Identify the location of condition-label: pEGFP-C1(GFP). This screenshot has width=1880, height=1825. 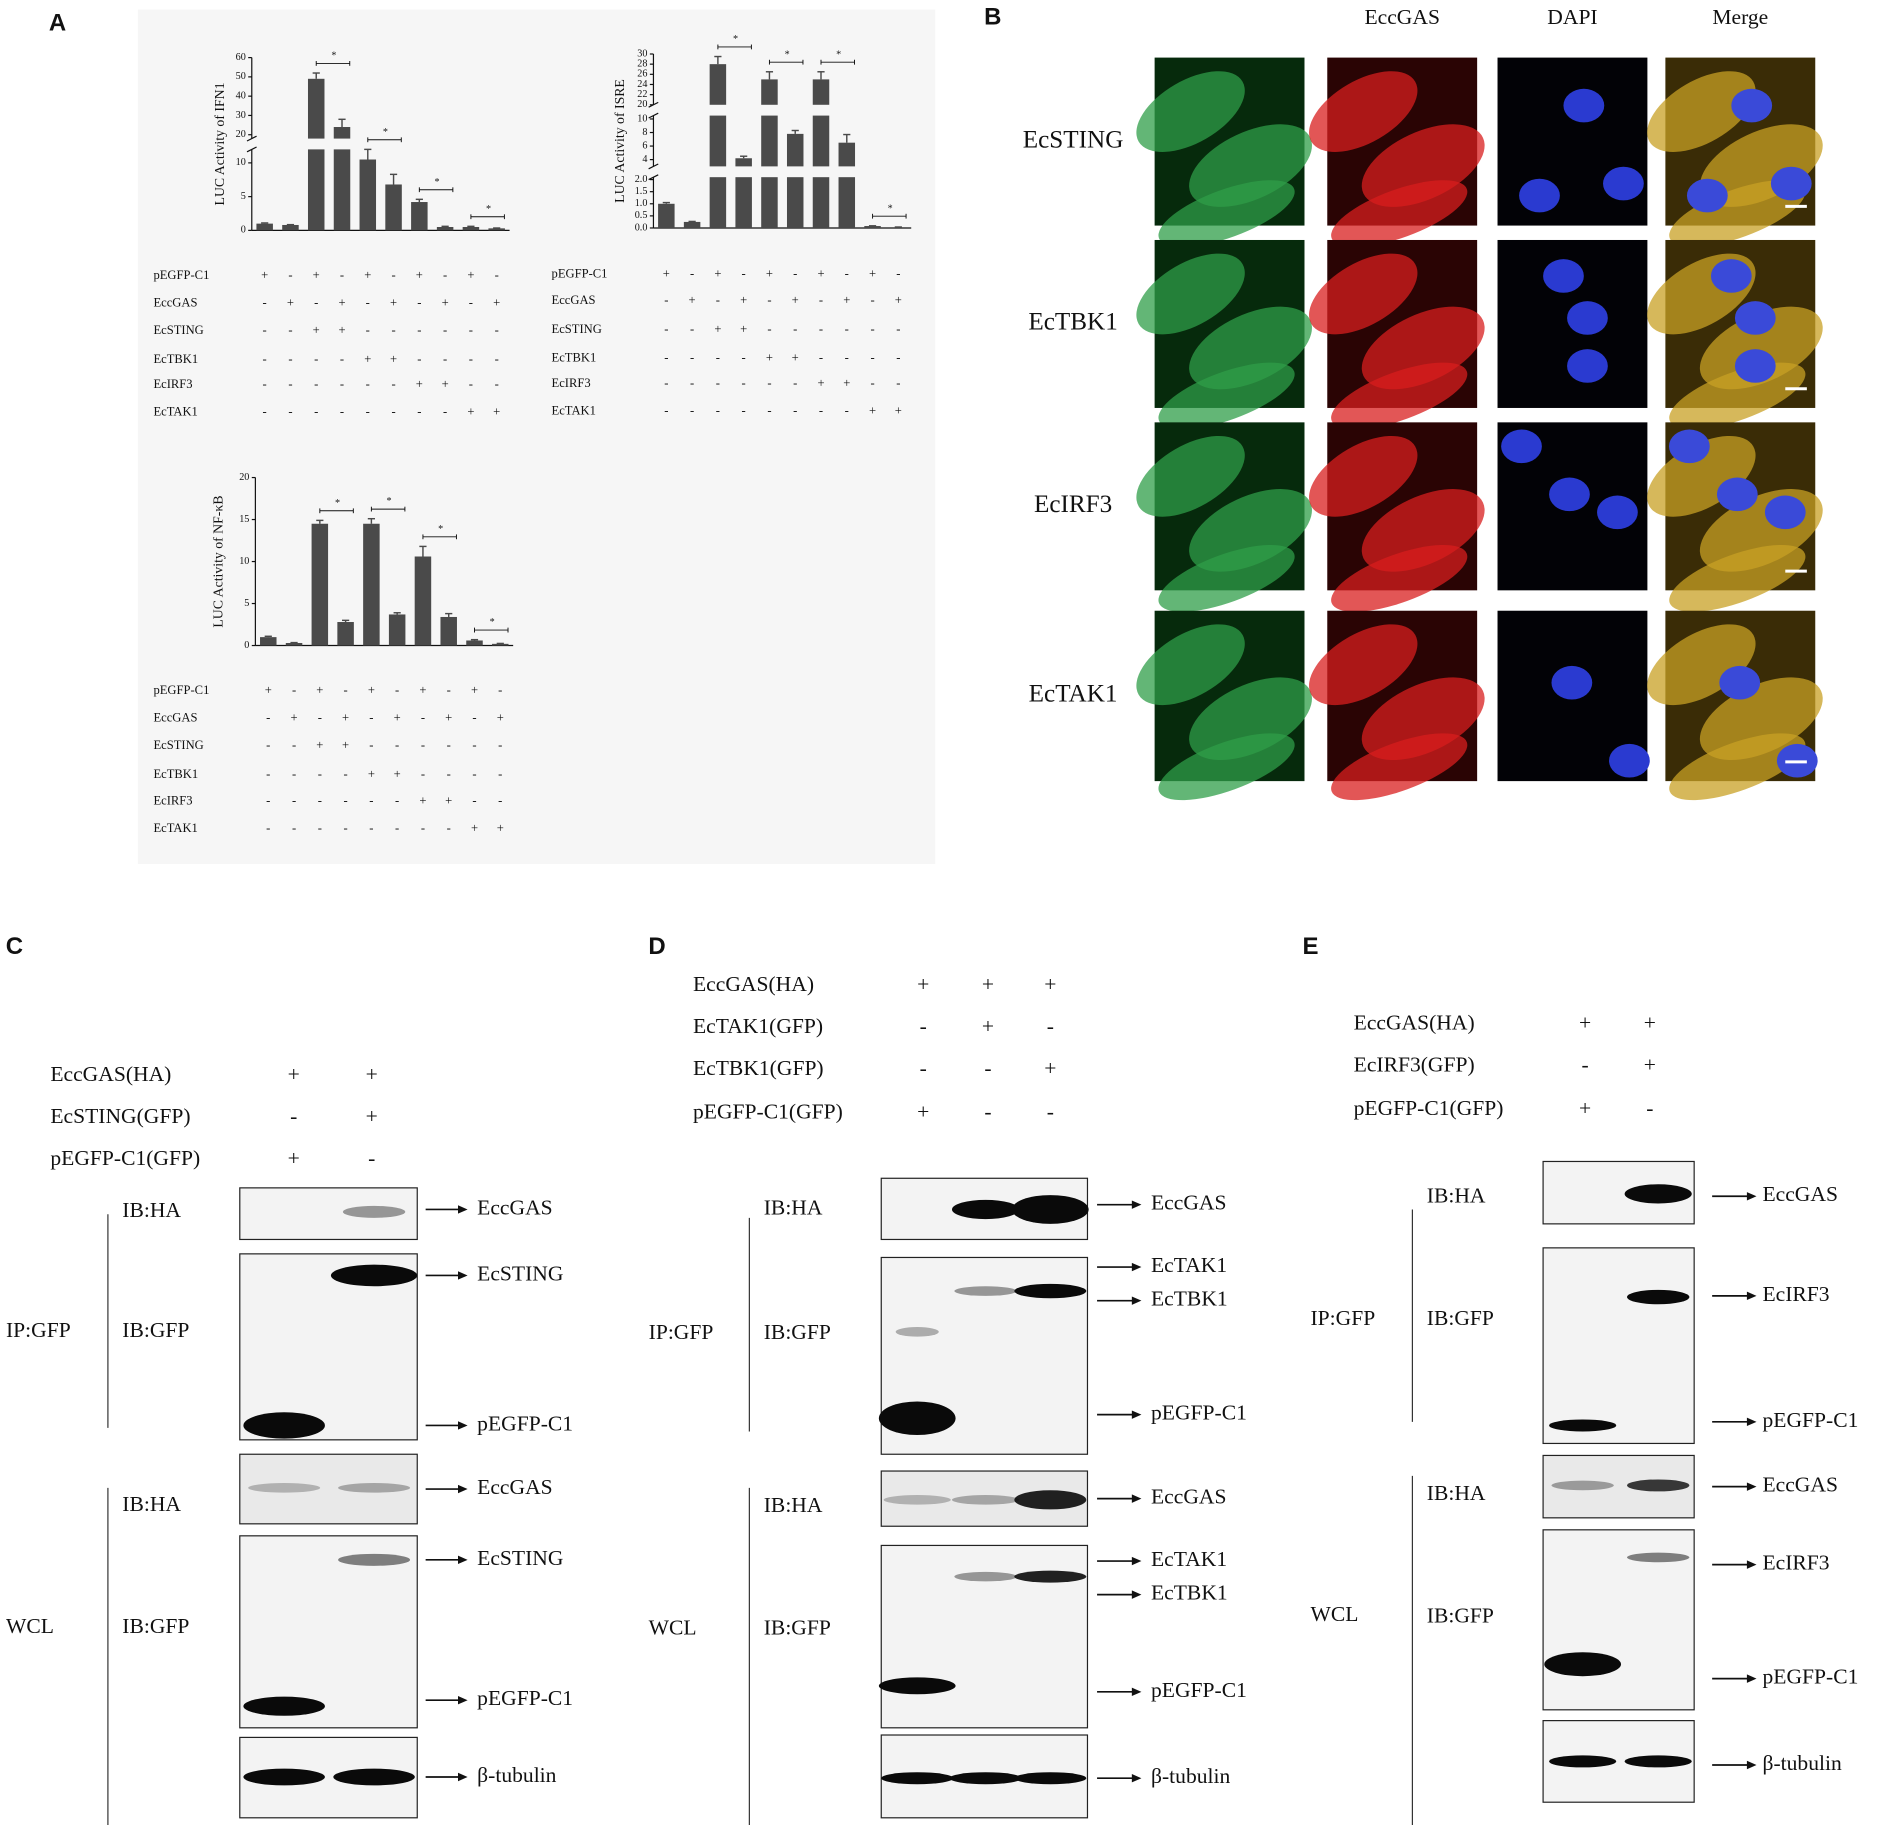
(1429, 1108).